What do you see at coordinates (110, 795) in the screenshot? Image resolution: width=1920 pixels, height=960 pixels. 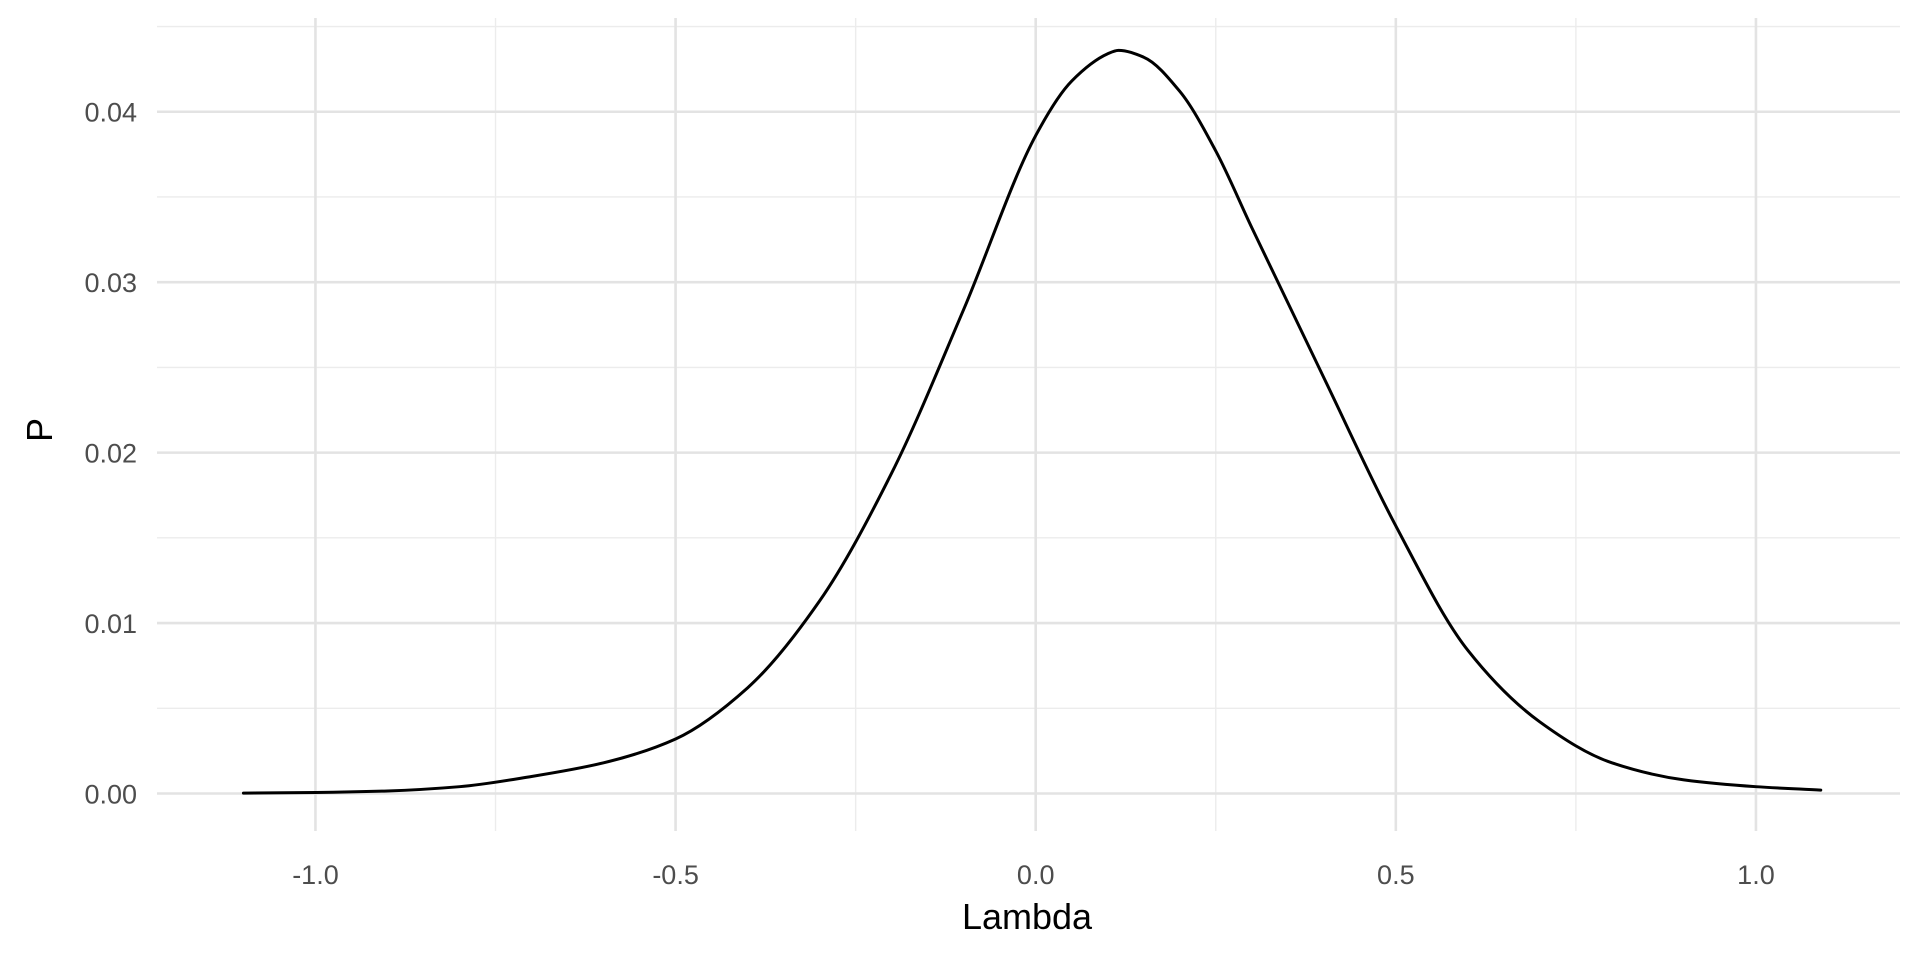 I see `y-tick-label: 0.00` at bounding box center [110, 795].